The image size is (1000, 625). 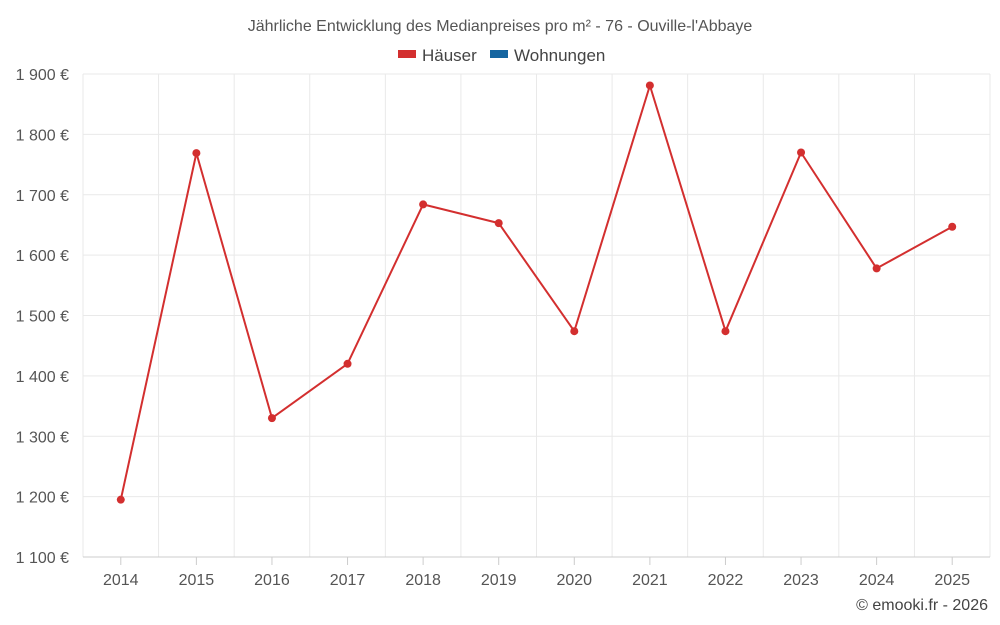 What do you see at coordinates (272, 580) in the screenshot?
I see `x-tick-label: 2016` at bounding box center [272, 580].